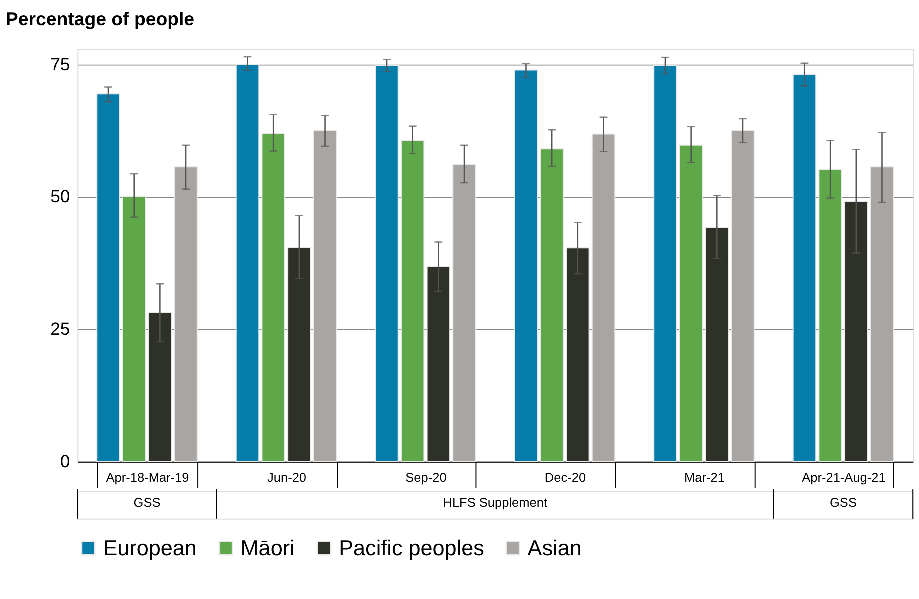  I want to click on x-tick-label: Jun-20, so click(287, 478).